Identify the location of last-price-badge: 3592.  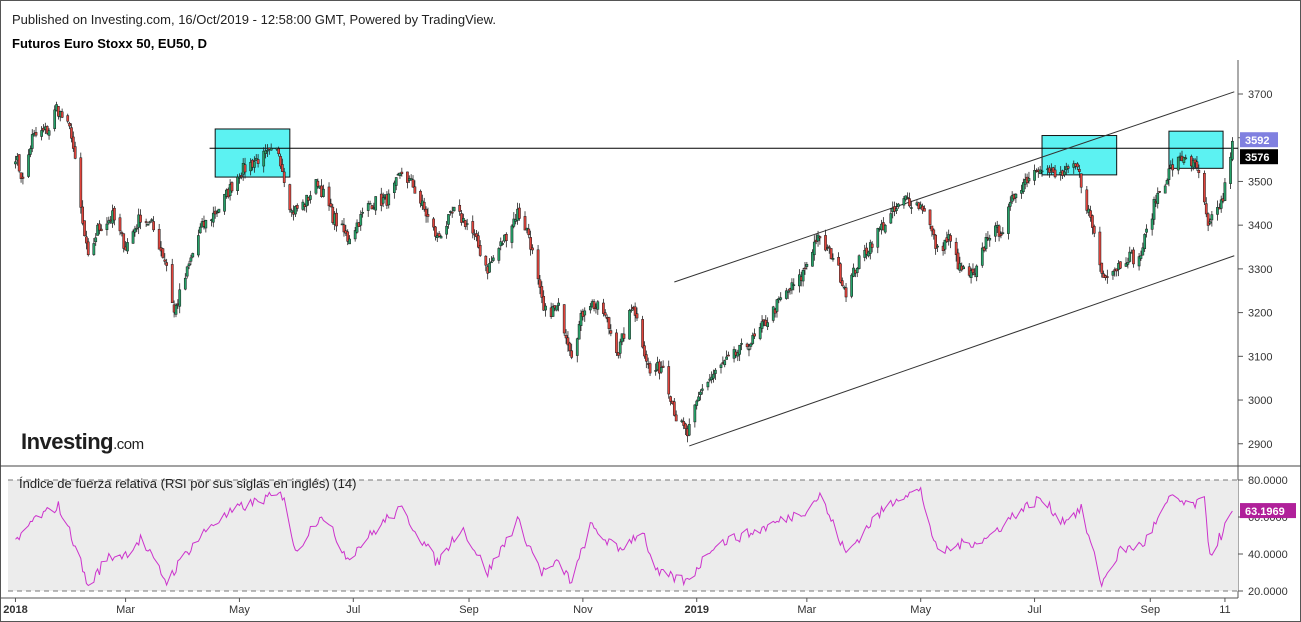
(1259, 140).